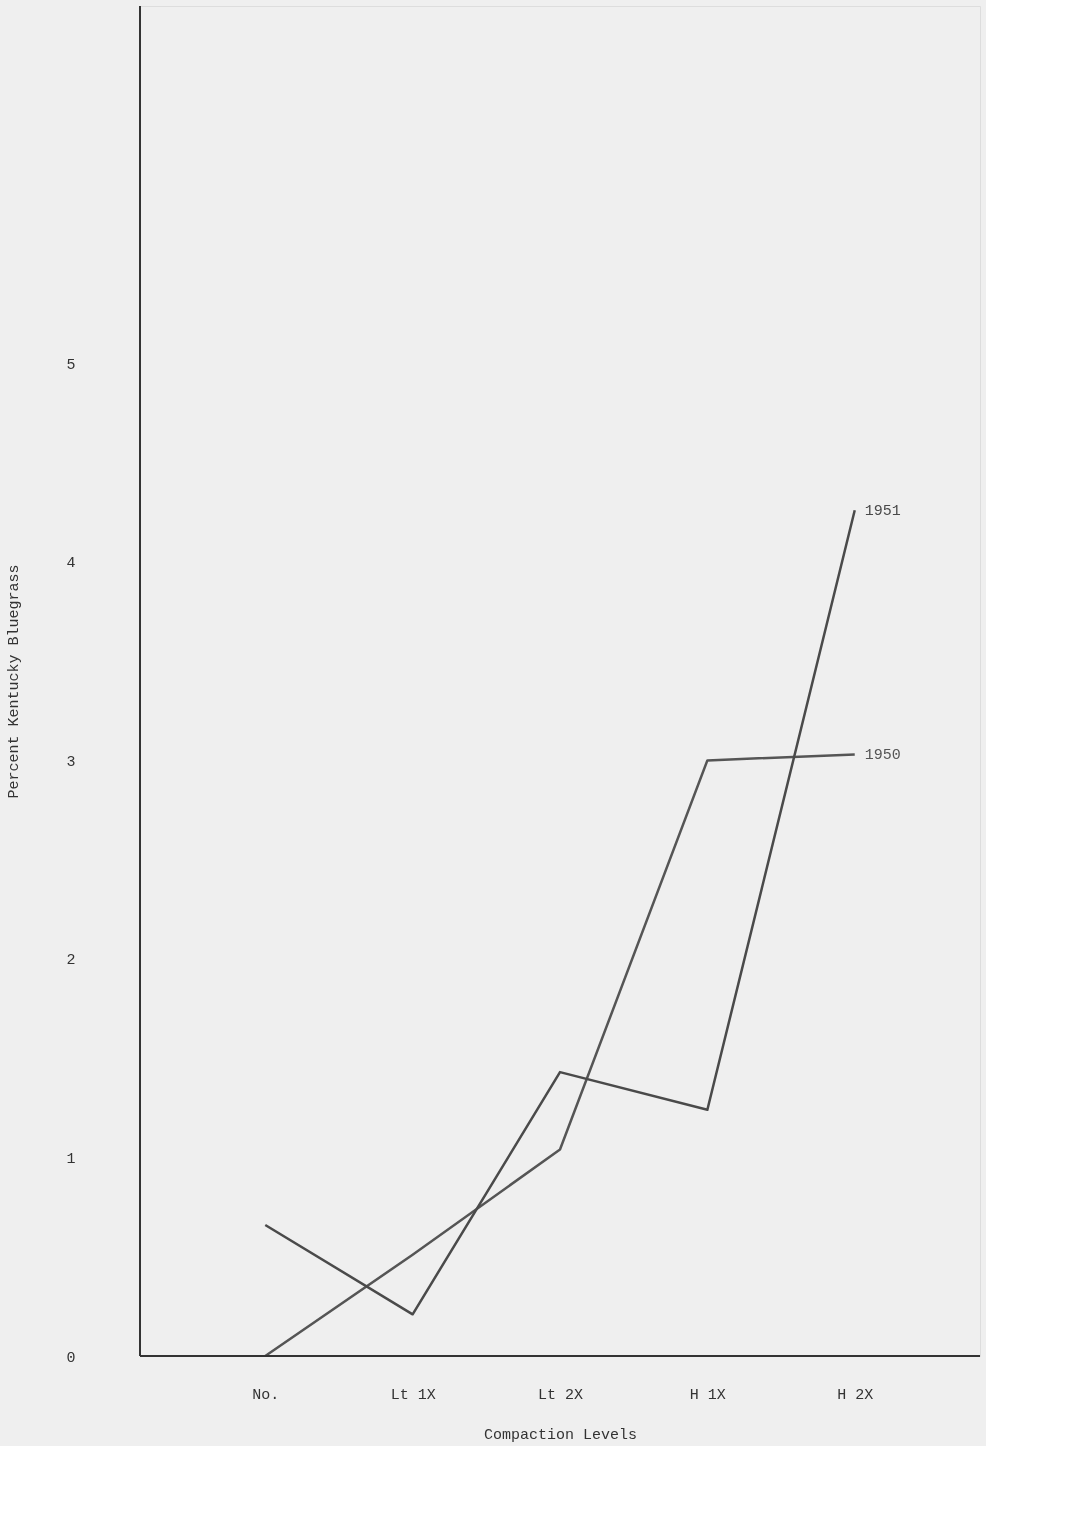 This screenshot has height=1533, width=1075. Describe the element at coordinates (560, 1435) in the screenshot. I see `x-axis-title: Compaction Levels` at that location.